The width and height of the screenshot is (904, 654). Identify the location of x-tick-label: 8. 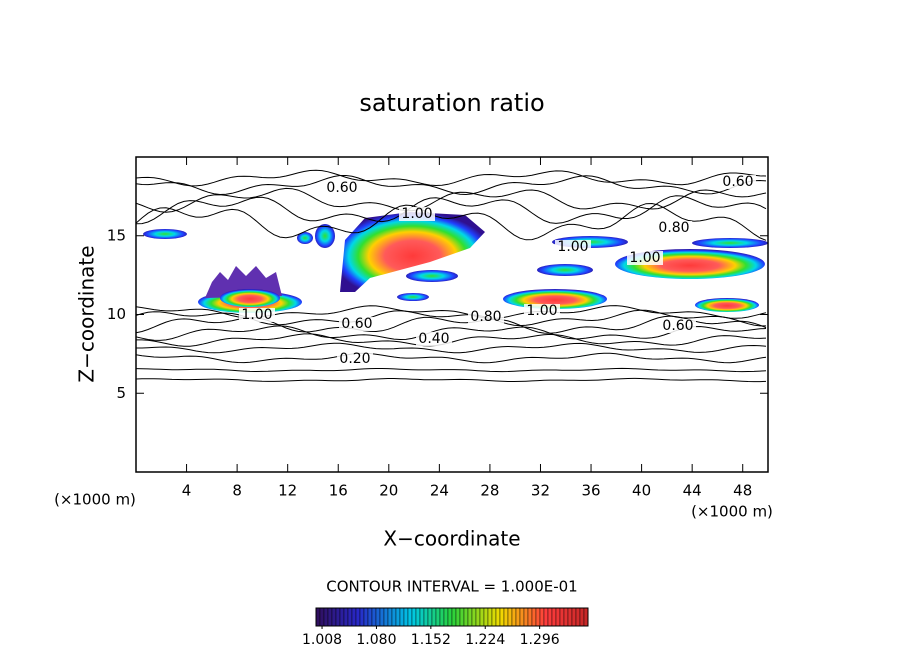
(237, 491).